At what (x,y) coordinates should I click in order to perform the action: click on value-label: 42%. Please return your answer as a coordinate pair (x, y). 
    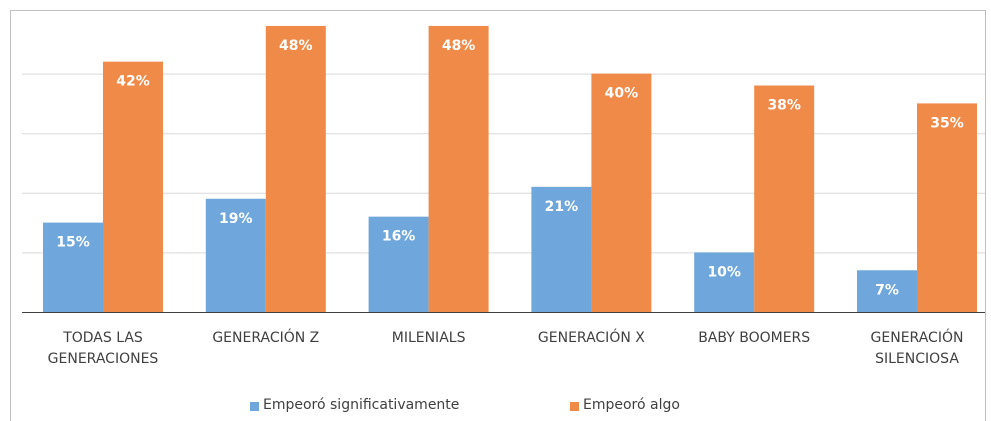
    Looking at the image, I should click on (133, 82).